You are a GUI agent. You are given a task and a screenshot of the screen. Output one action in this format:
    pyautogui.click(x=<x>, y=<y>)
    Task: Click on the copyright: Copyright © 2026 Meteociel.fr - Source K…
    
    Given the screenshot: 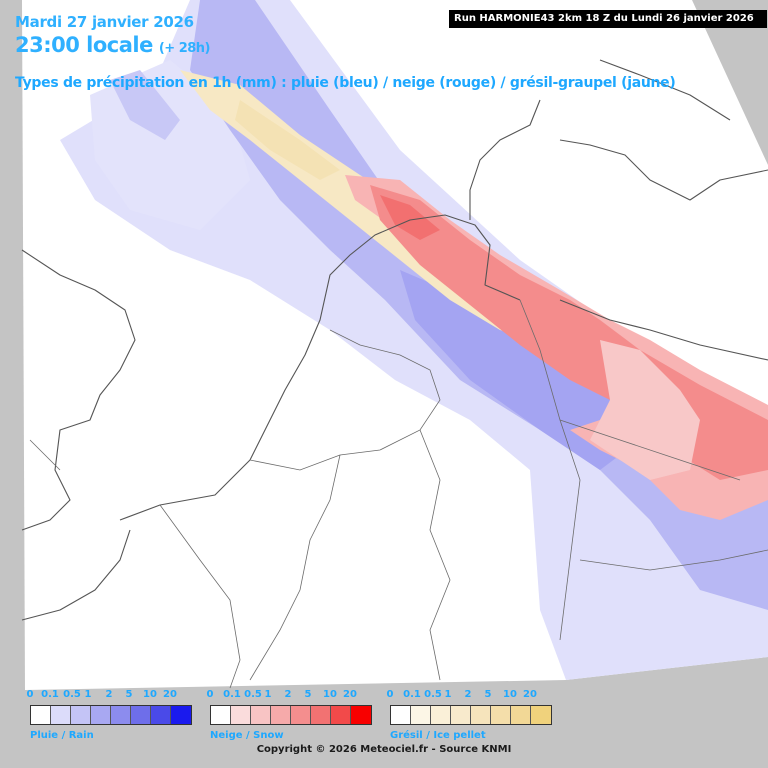 What is the action you would take?
    pyautogui.click(x=384, y=749)
    